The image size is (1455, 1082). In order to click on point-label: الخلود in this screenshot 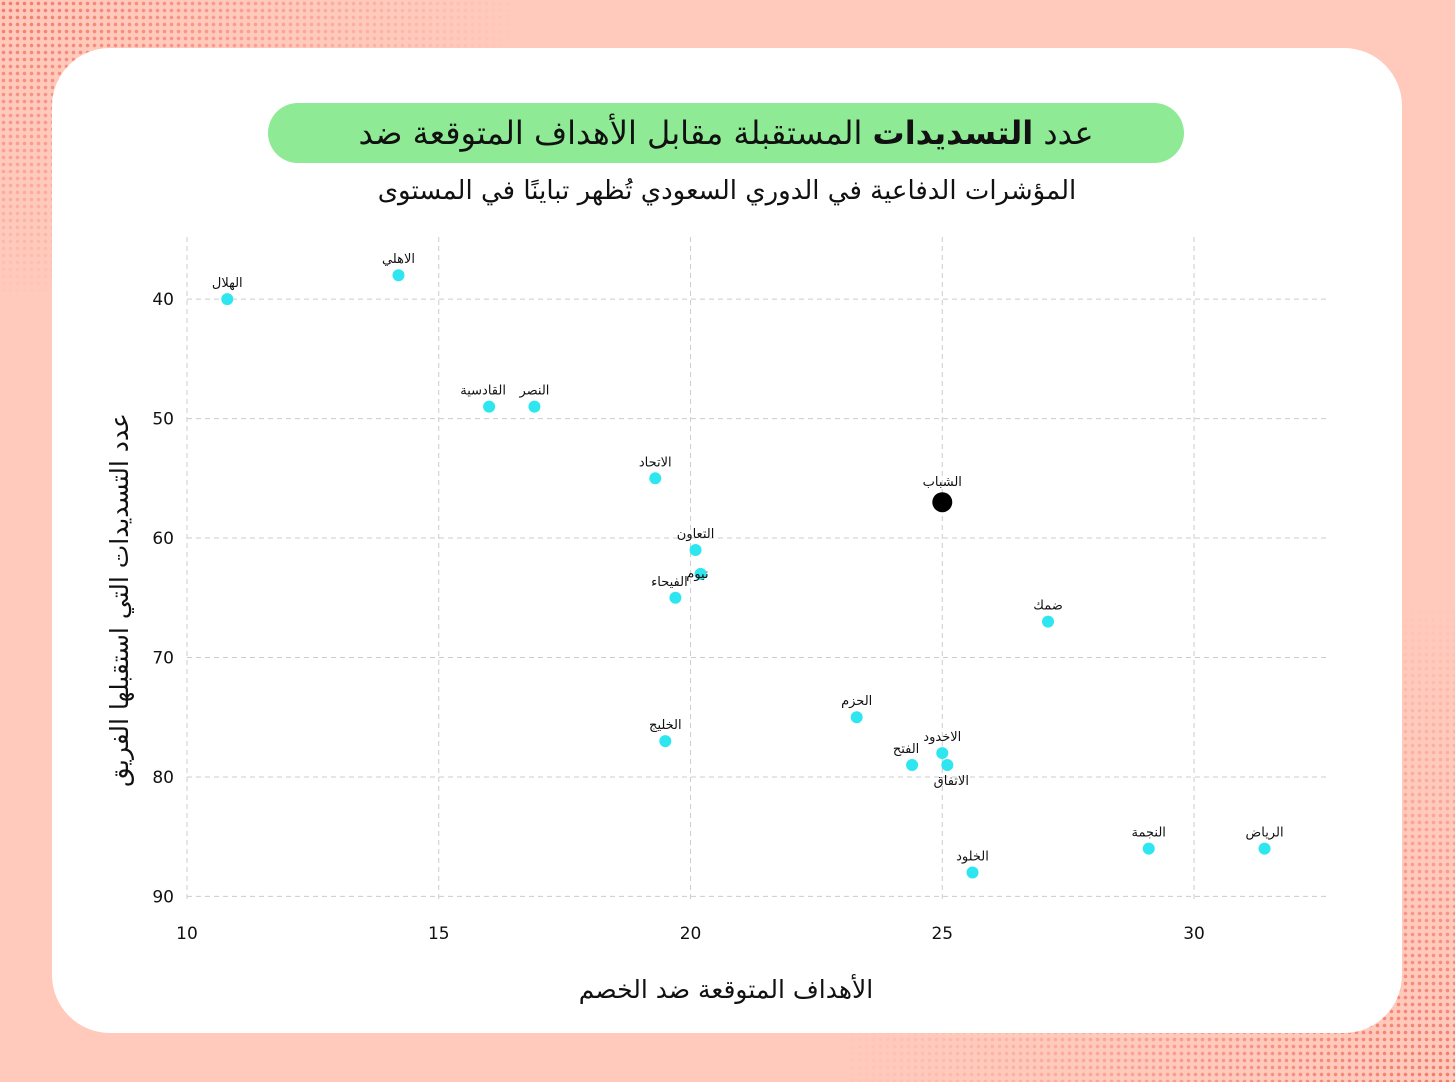, I will do `click(972, 857)`.